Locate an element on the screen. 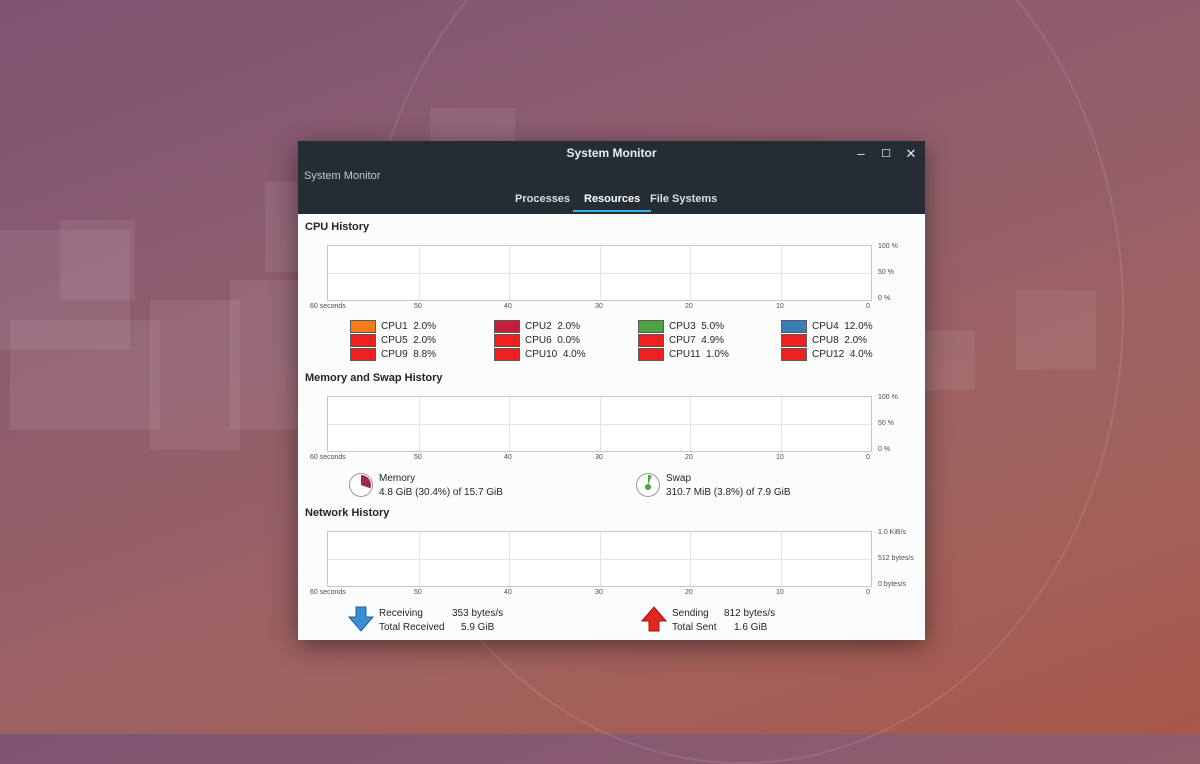 This screenshot has width=1200, height=764. cpu-value: 5.0% is located at coordinates (713, 326).